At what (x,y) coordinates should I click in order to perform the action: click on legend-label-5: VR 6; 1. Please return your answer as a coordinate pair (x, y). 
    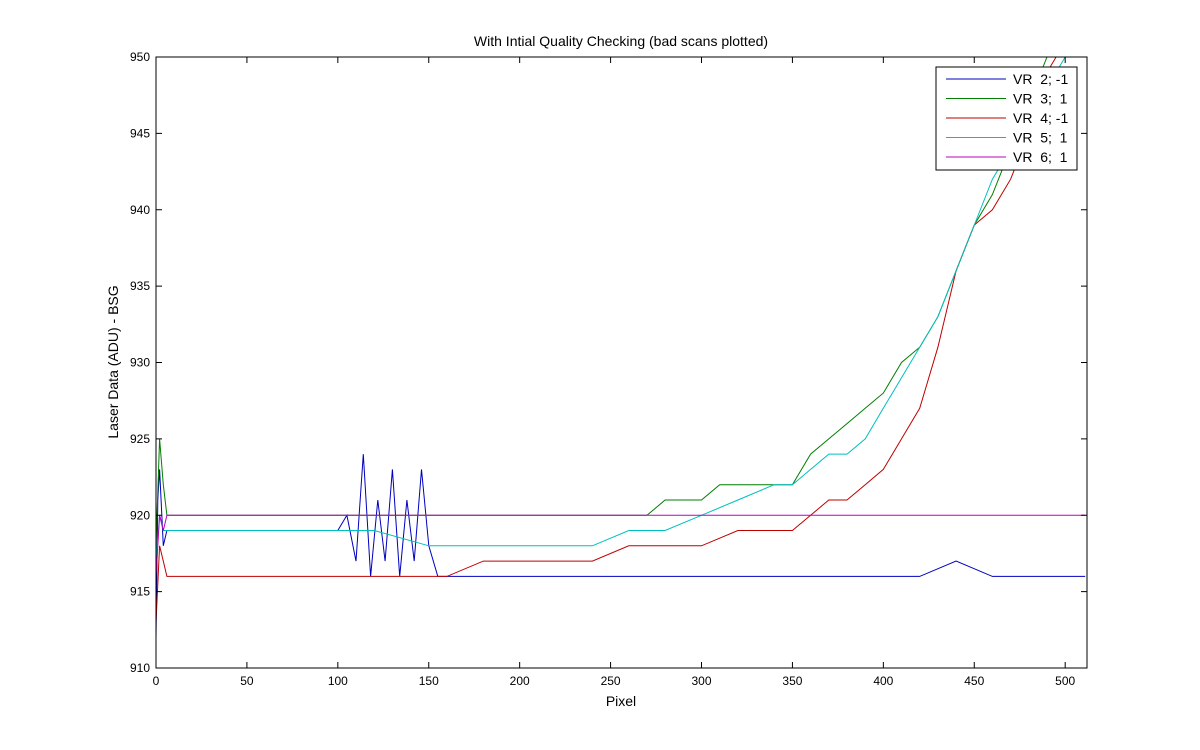
    Looking at the image, I should click on (1040, 157).